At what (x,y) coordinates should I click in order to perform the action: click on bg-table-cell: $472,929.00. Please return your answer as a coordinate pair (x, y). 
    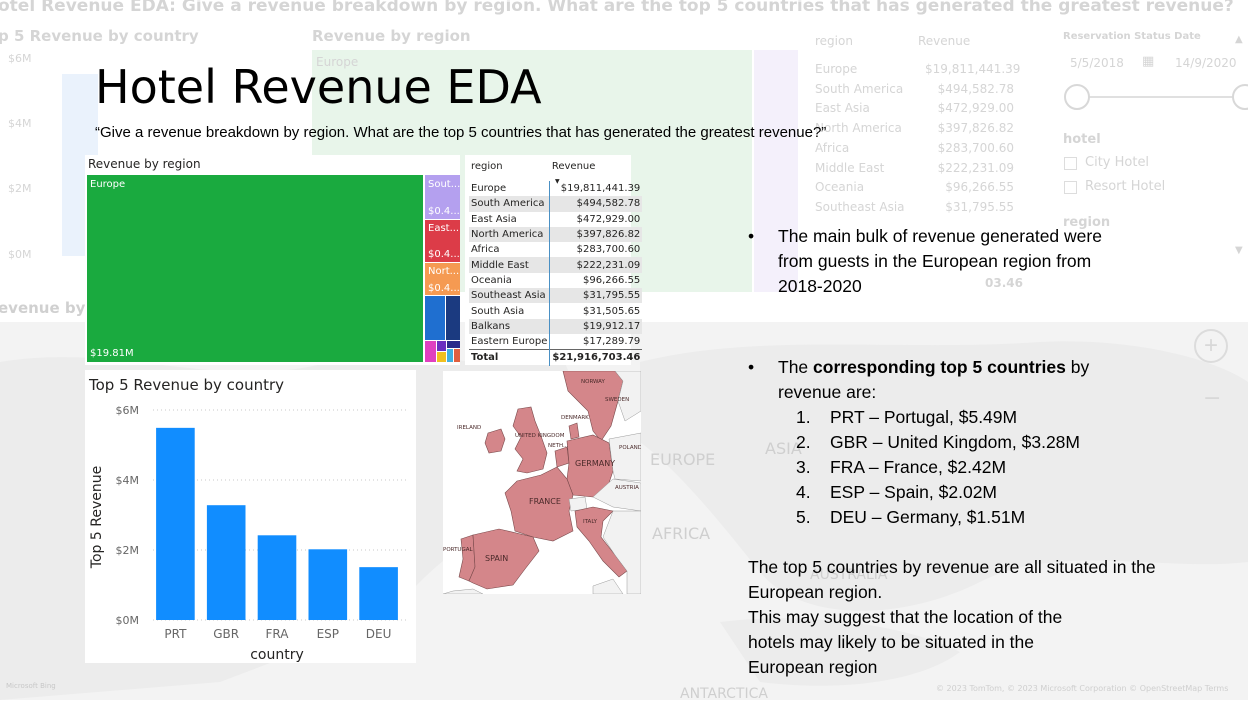
    Looking at the image, I should click on (975, 108).